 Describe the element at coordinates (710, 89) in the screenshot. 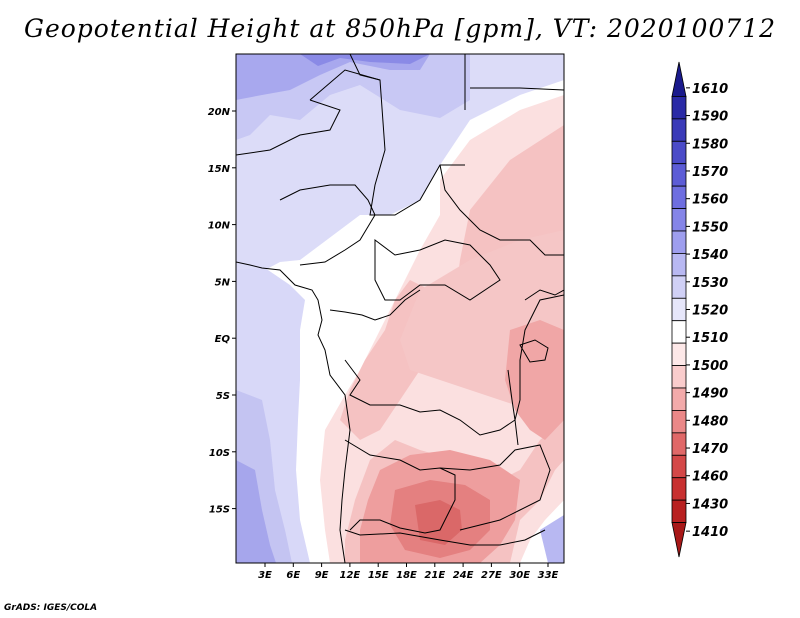

I see `colorbar-label: 1610` at that location.